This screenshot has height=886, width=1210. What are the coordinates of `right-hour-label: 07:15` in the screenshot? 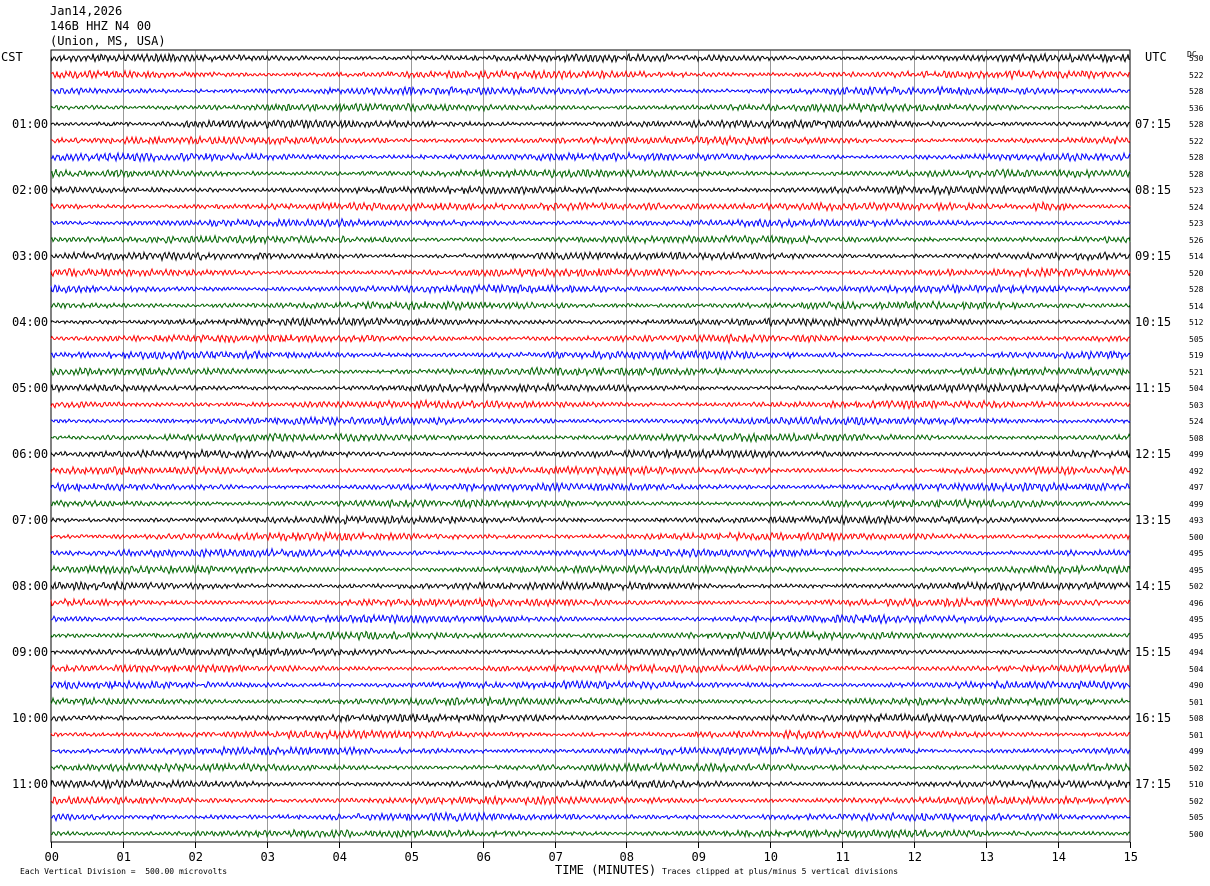 It's located at (1153, 124).